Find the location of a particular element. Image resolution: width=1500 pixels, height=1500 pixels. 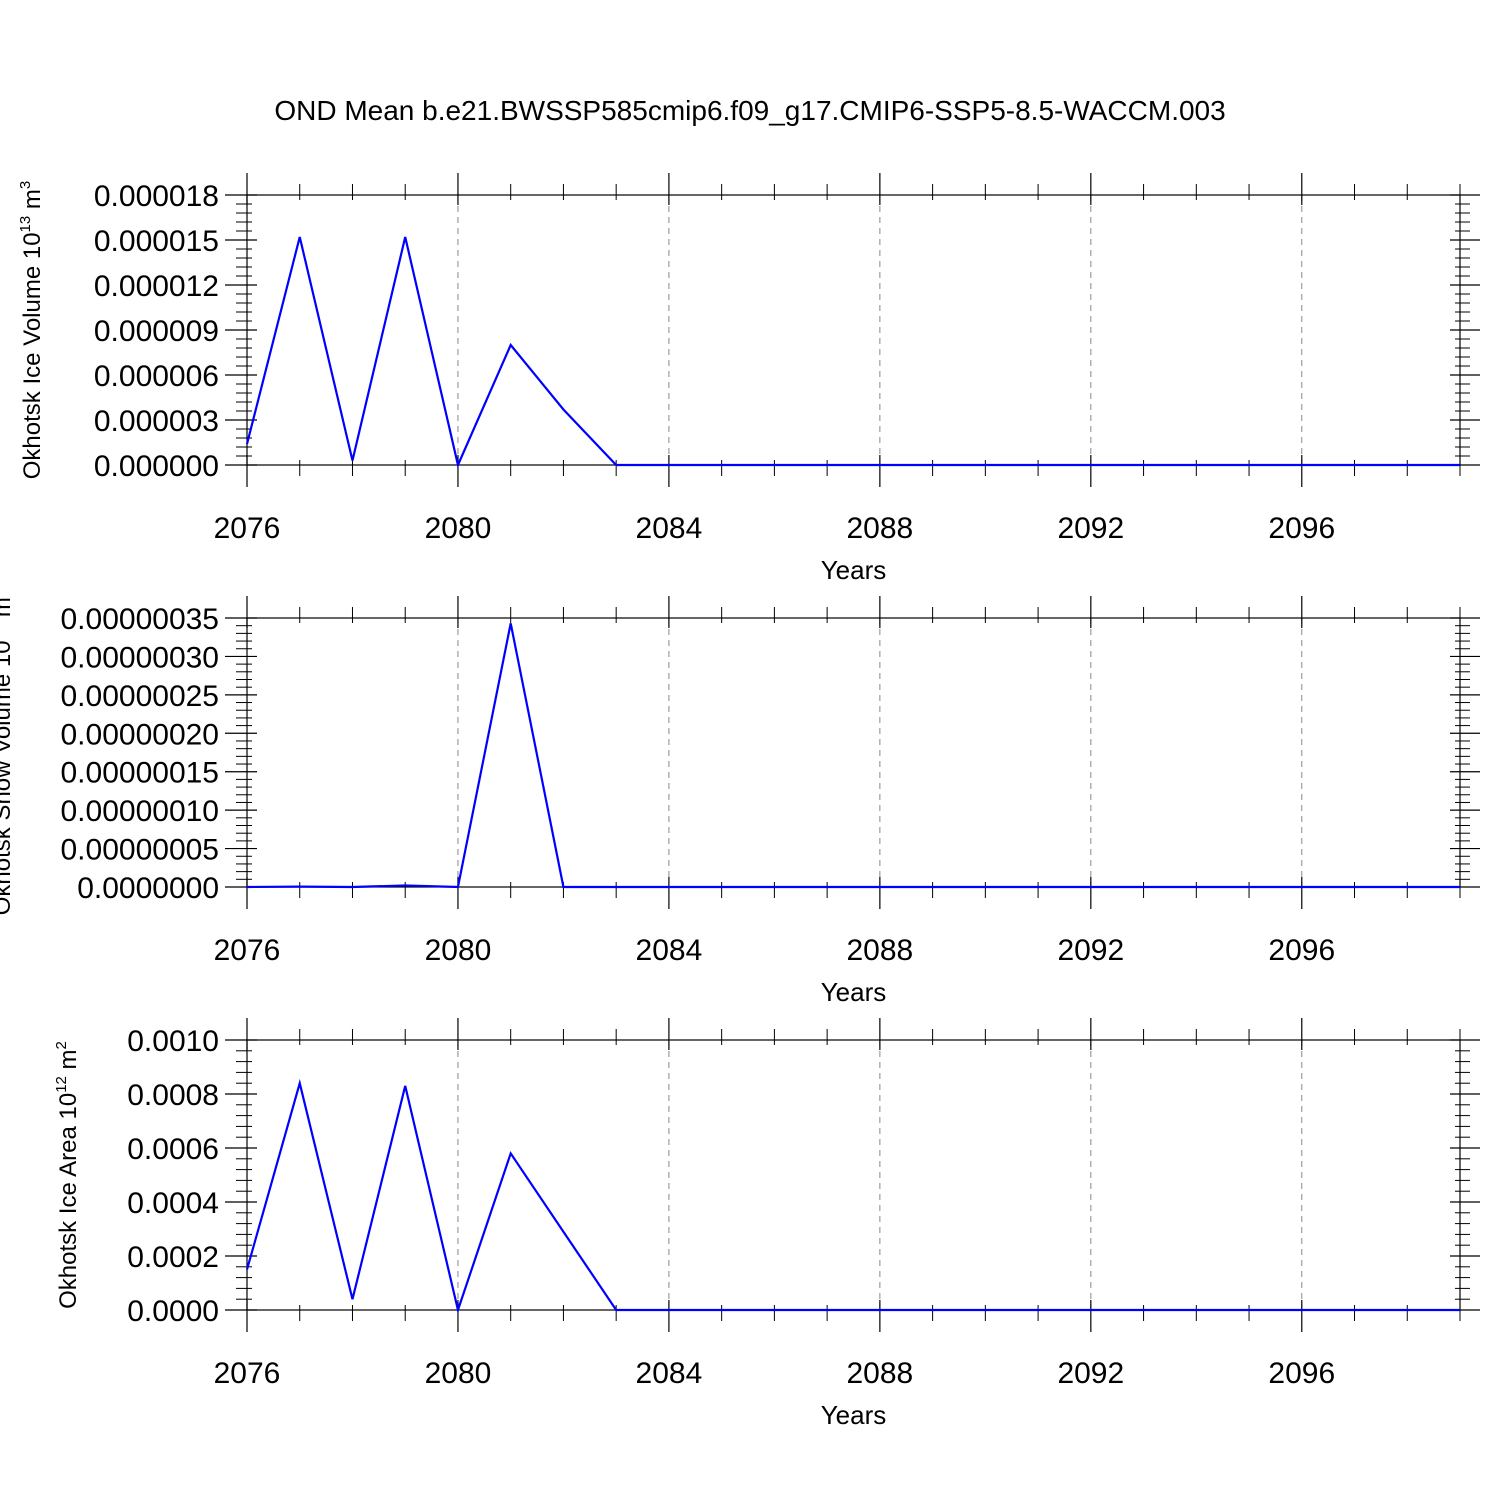

plot-frame is located at coordinates (853, 752).